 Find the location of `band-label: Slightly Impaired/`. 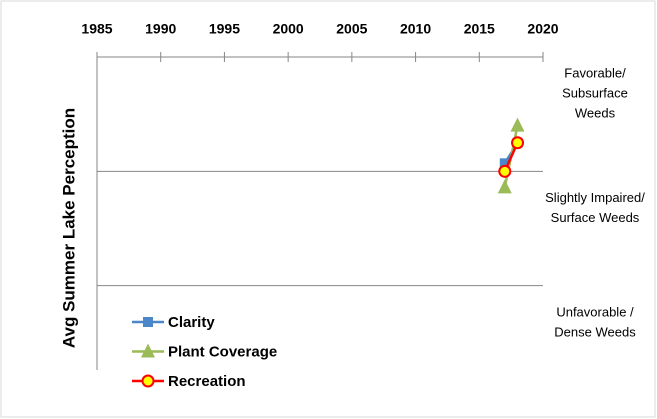

band-label: Slightly Impaired/ is located at coordinates (595, 197).